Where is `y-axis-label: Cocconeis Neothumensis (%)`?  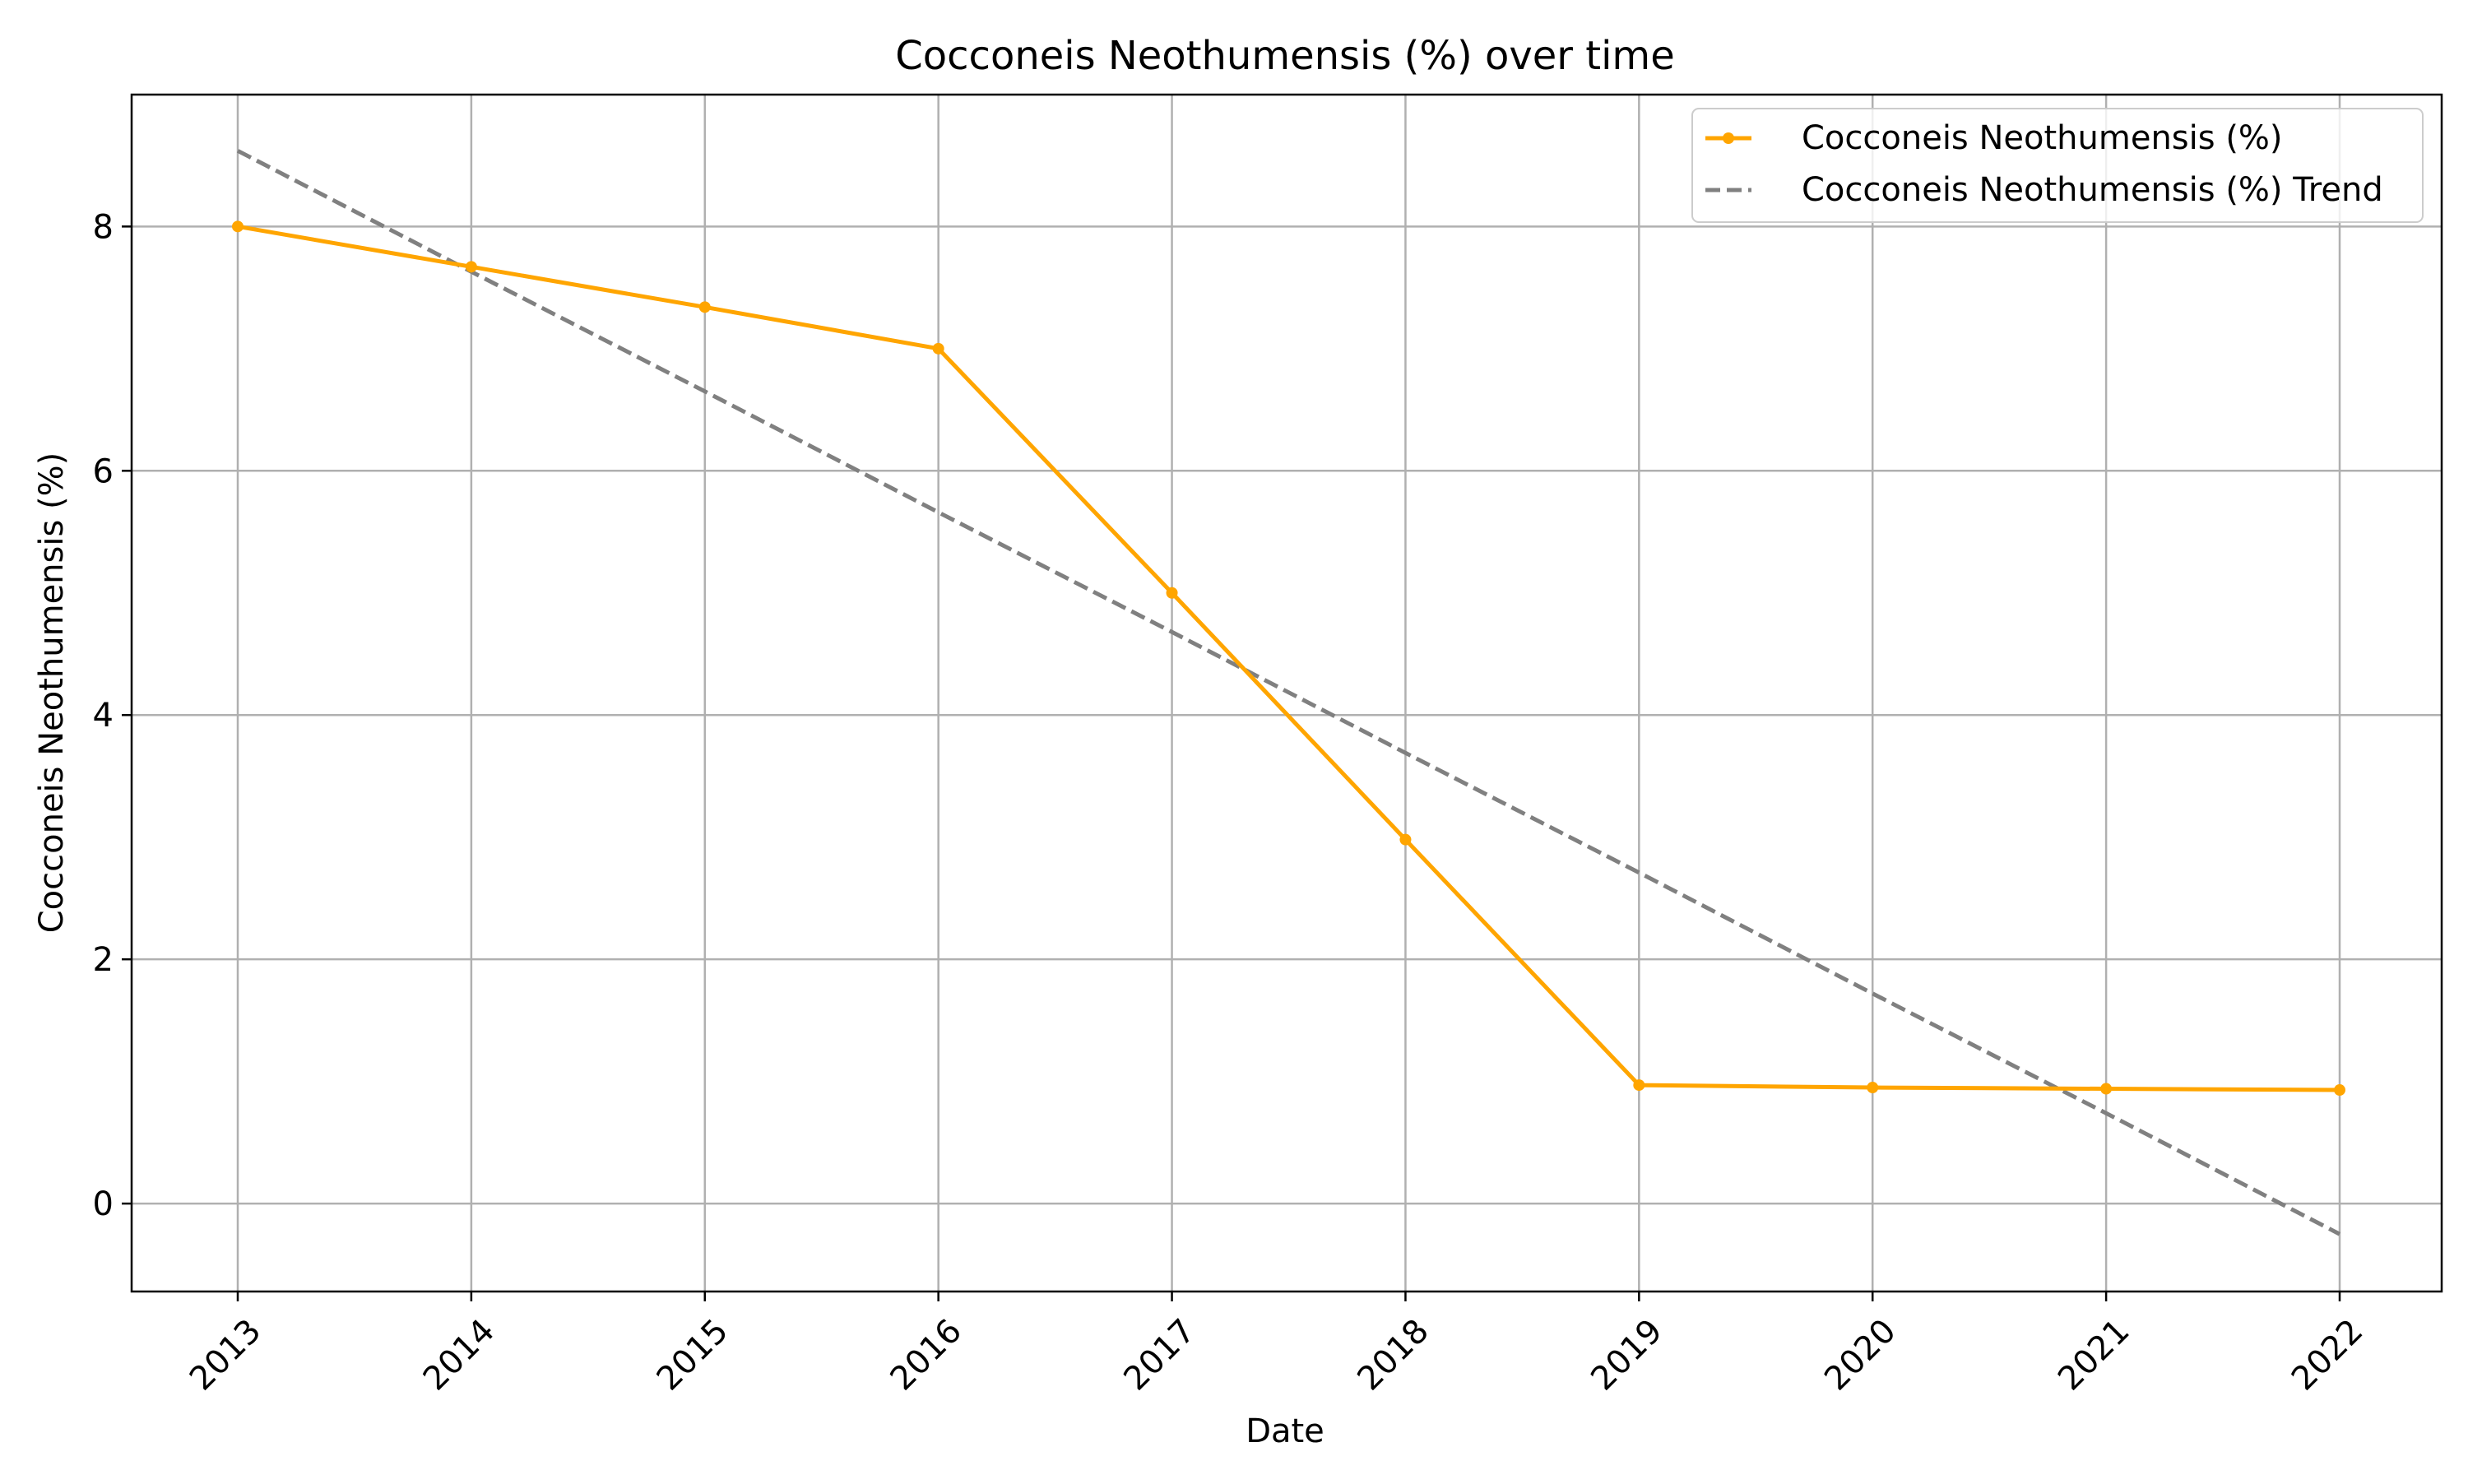
y-axis-label: Cocconeis Neothumensis (%) is located at coordinates (52, 693).